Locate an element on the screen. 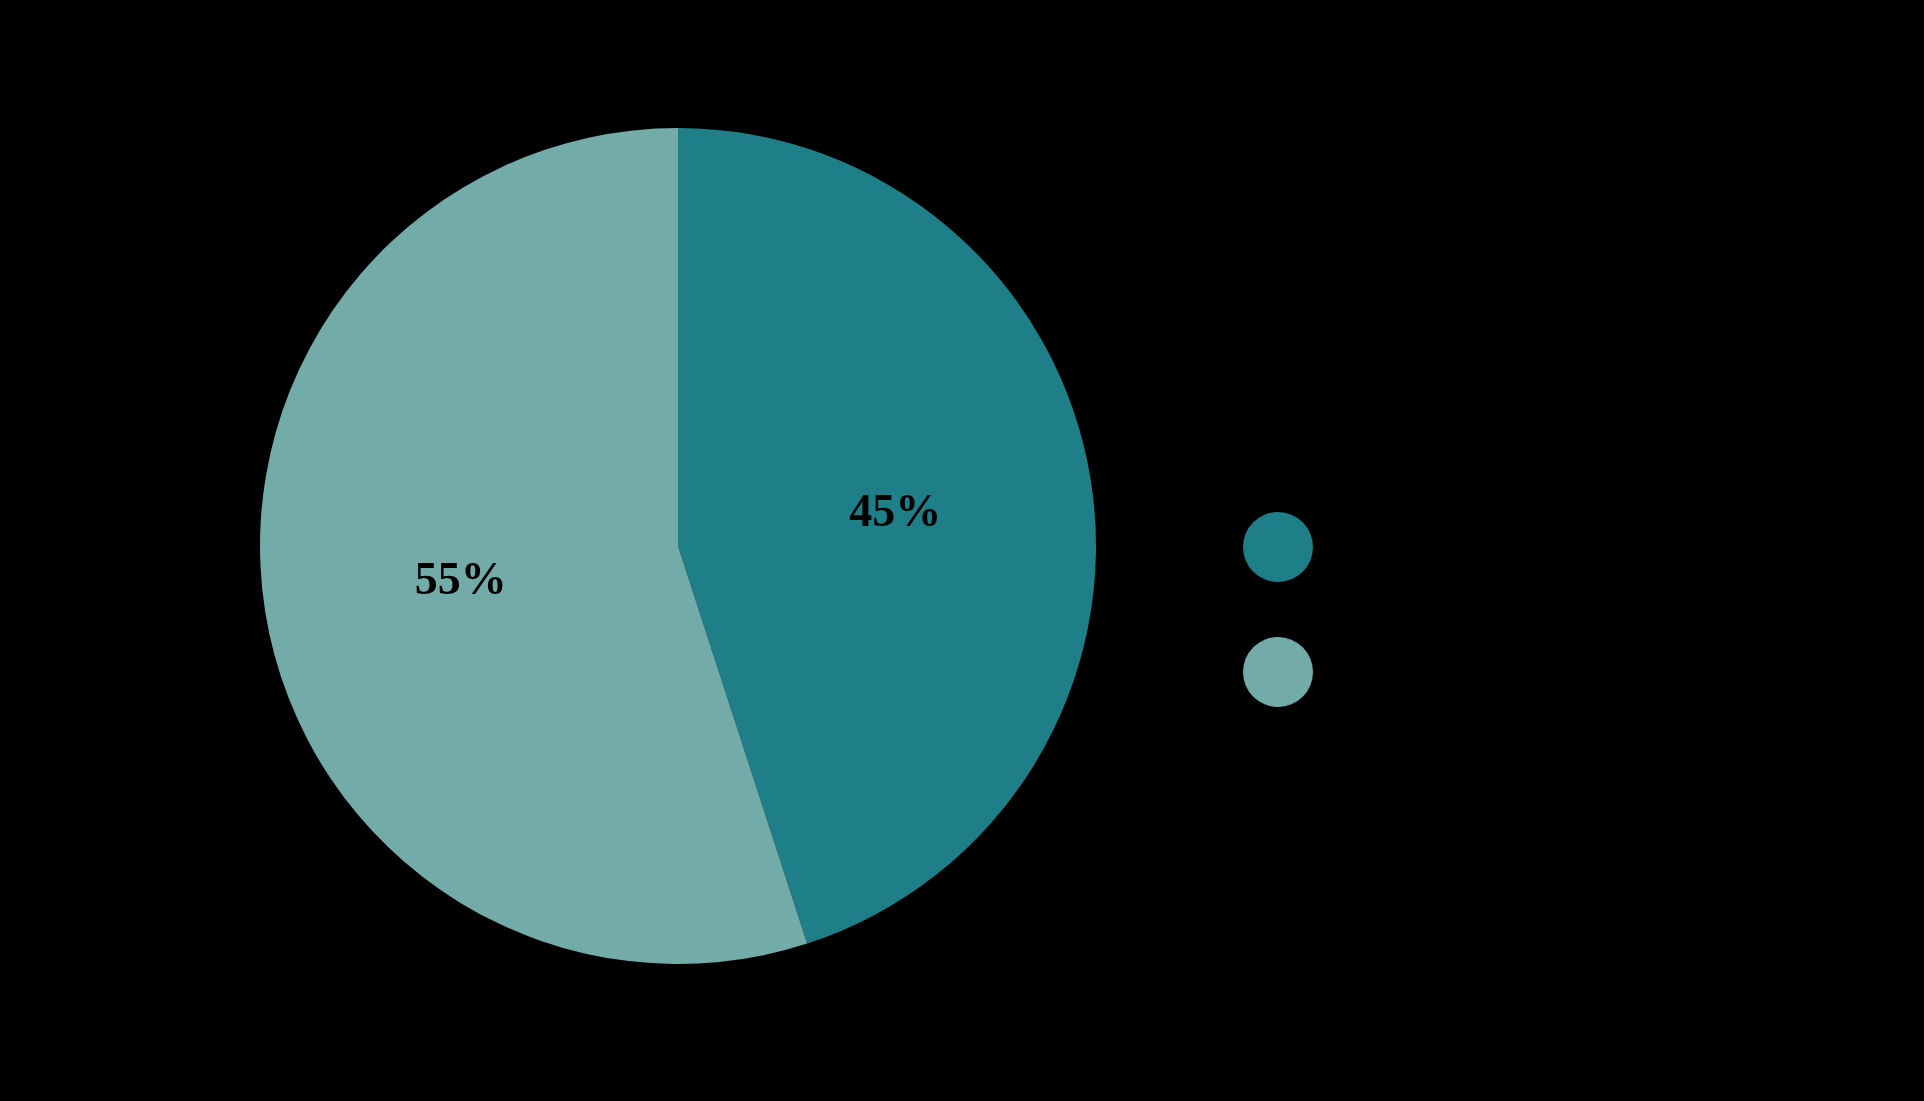 The height and width of the screenshot is (1101, 1924). data-label: 45% is located at coordinates (895, 510).